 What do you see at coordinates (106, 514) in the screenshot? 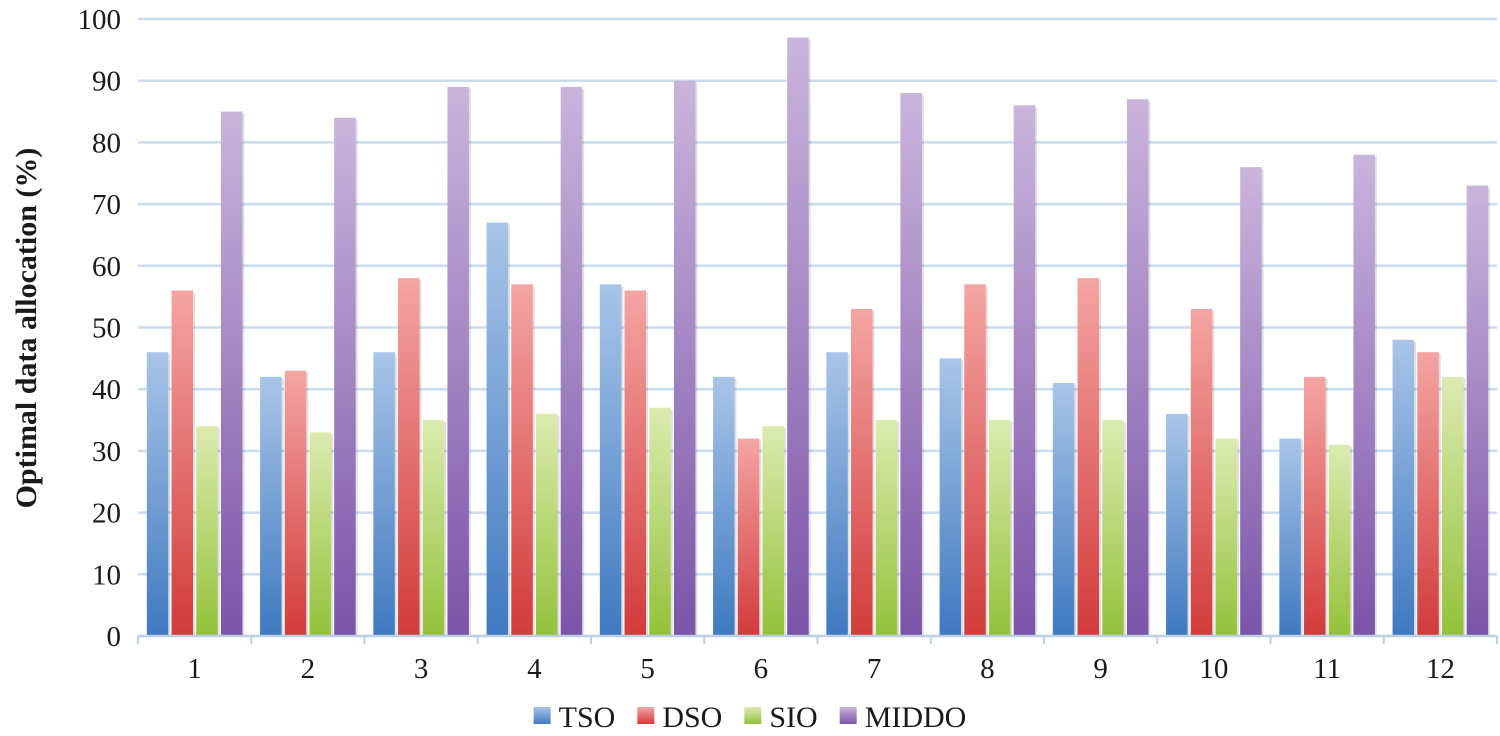
I see `y-tick-label: 20` at bounding box center [106, 514].